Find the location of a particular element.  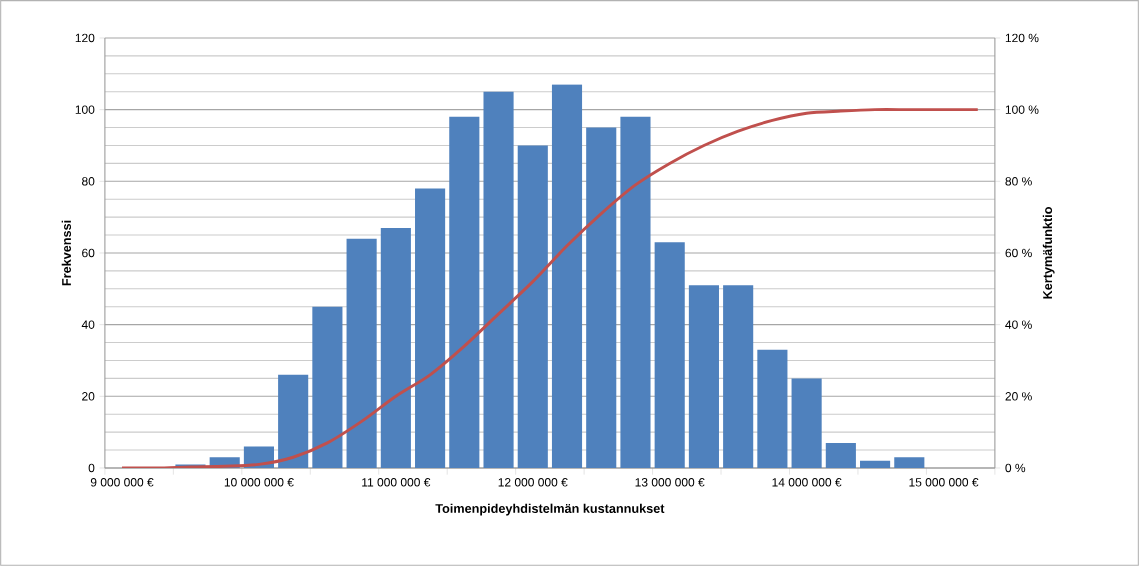

y-tick-label: 80 is located at coordinates (88, 181).